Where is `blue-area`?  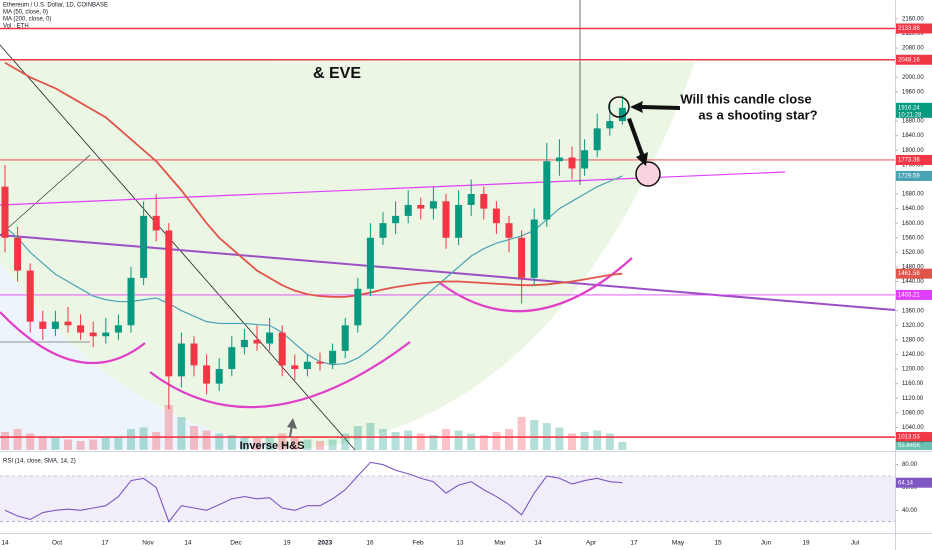 blue-area is located at coordinates (155, 356).